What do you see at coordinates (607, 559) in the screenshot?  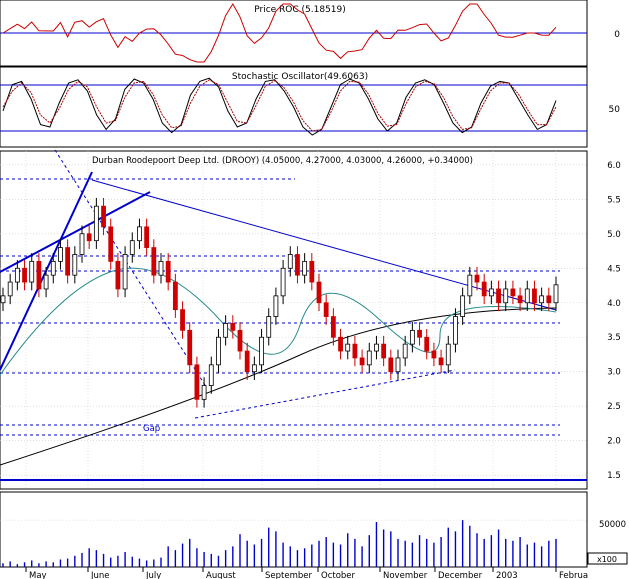 I see `volume-unit-label: x100` at bounding box center [607, 559].